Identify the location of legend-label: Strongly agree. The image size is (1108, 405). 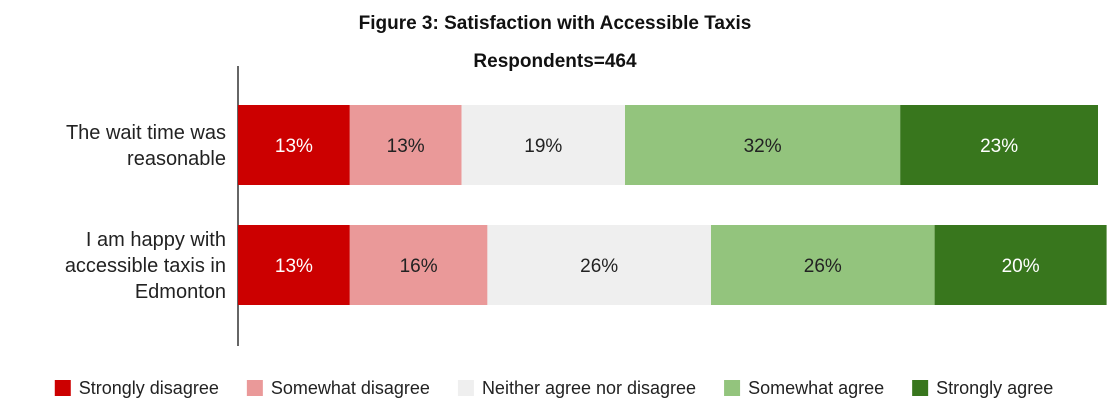
(994, 388).